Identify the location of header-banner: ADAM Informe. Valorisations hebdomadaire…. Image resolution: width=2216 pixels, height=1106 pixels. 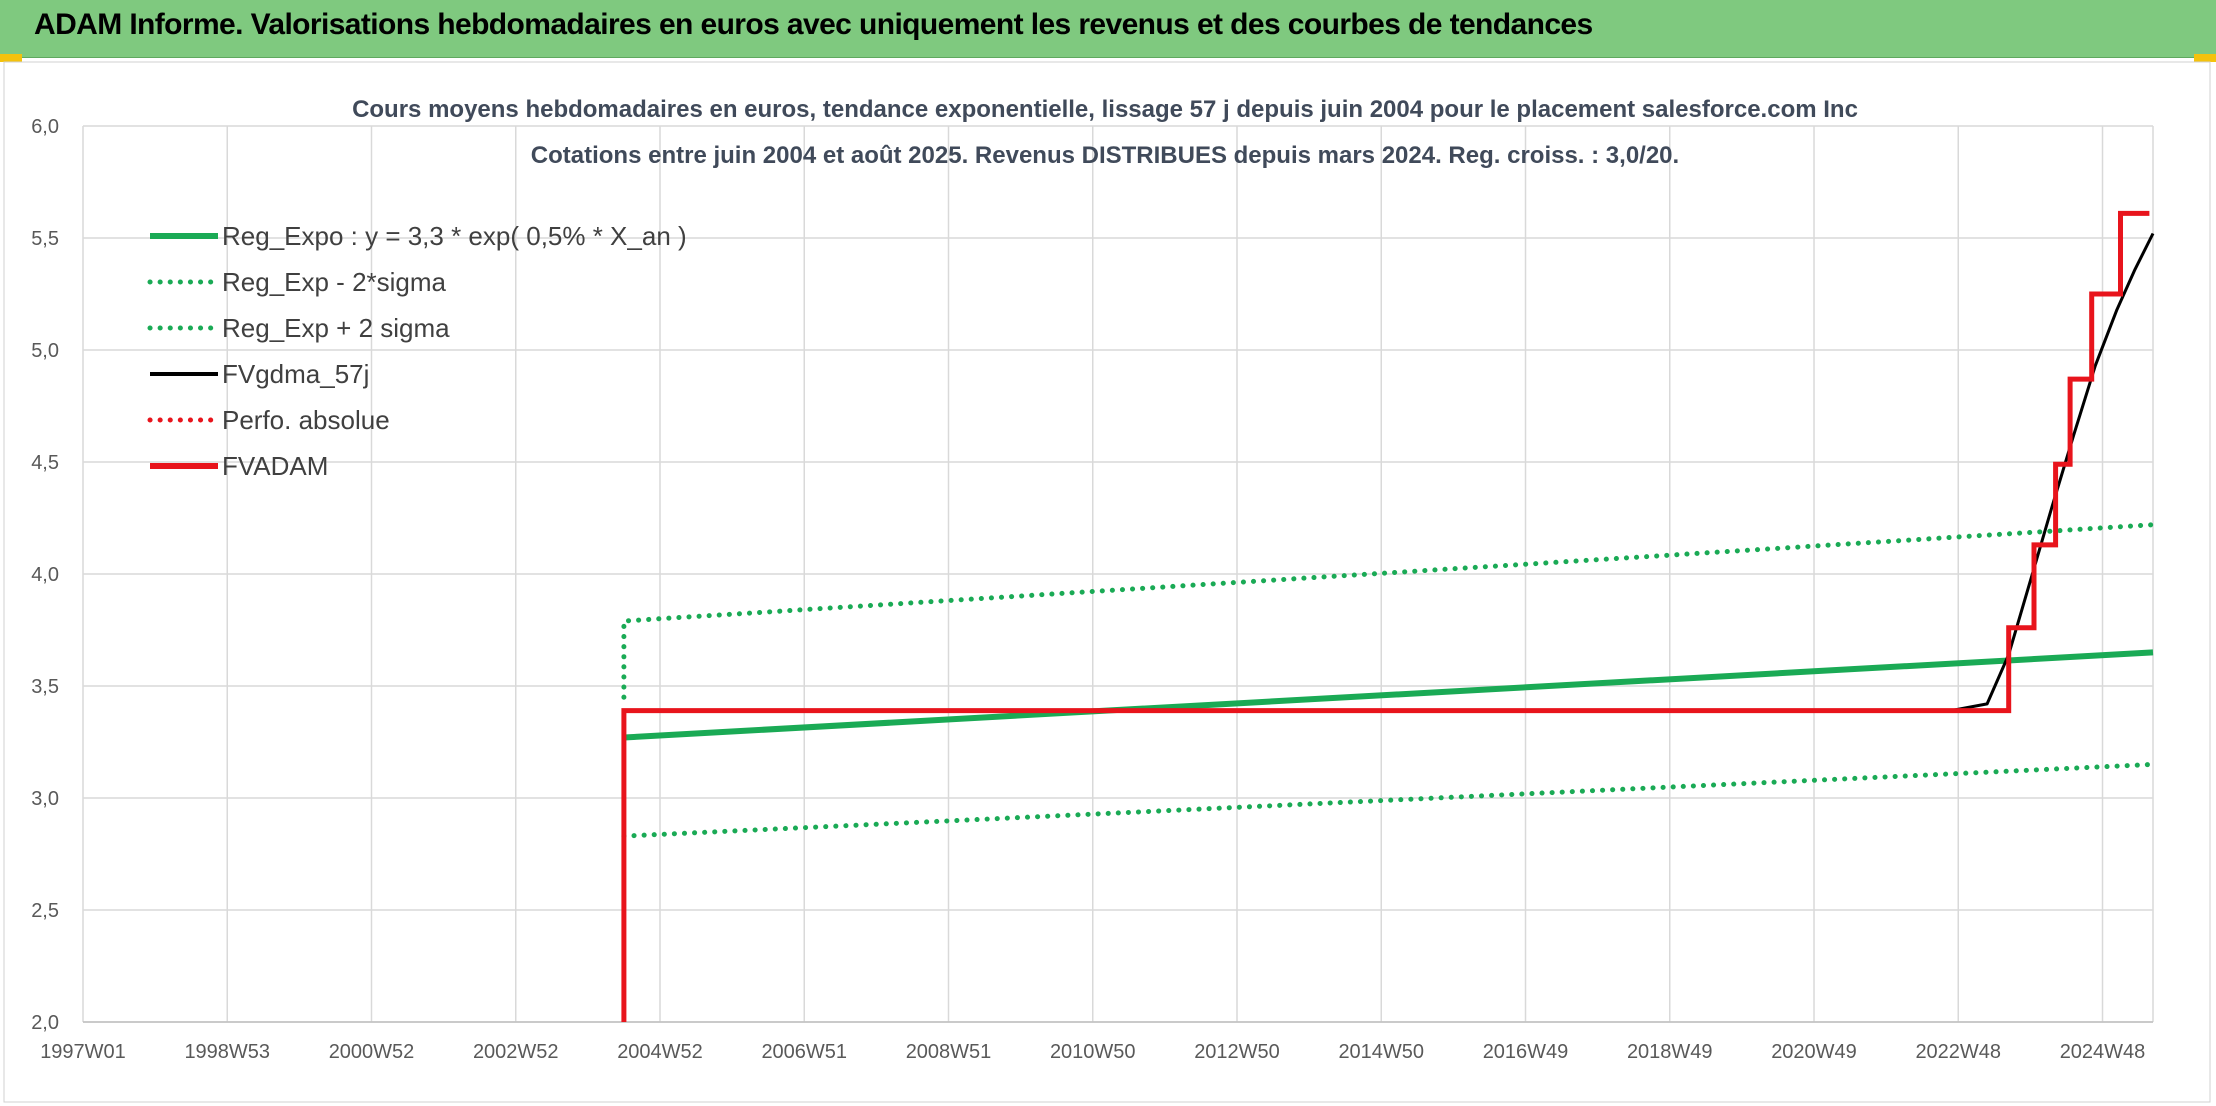
(1108, 29).